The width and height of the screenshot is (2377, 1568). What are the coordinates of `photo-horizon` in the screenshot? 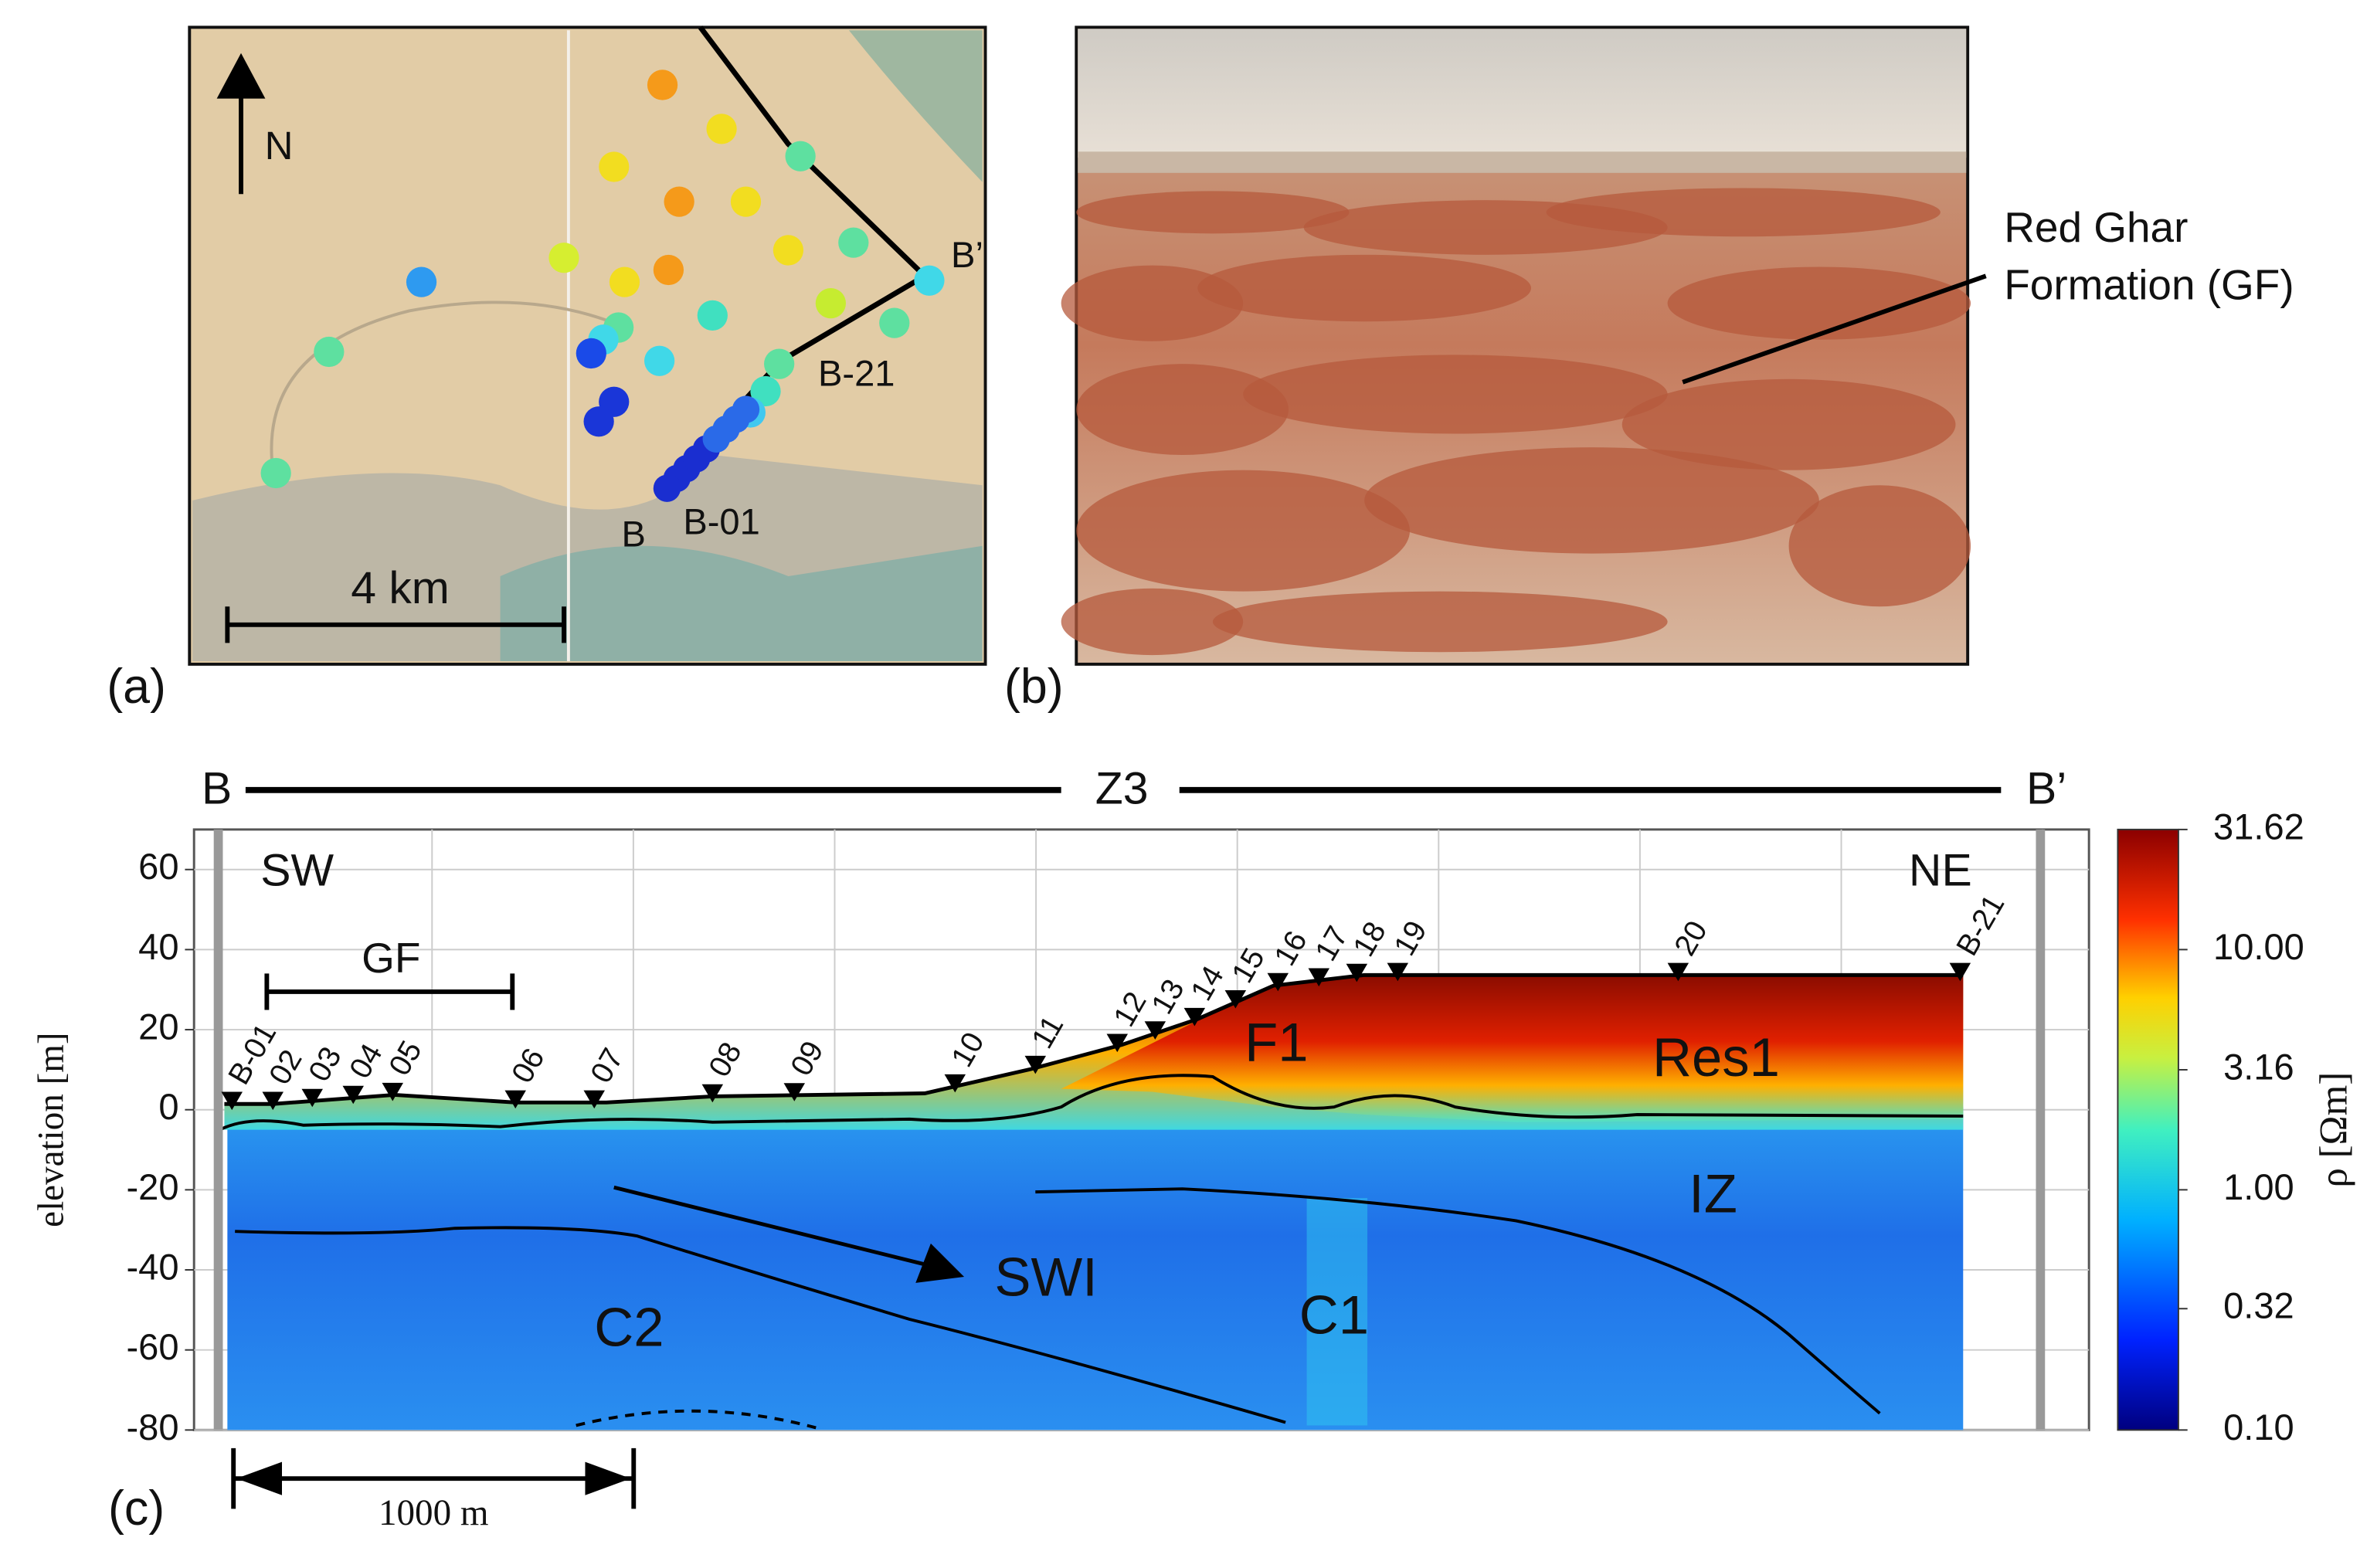 It's located at (1522, 162).